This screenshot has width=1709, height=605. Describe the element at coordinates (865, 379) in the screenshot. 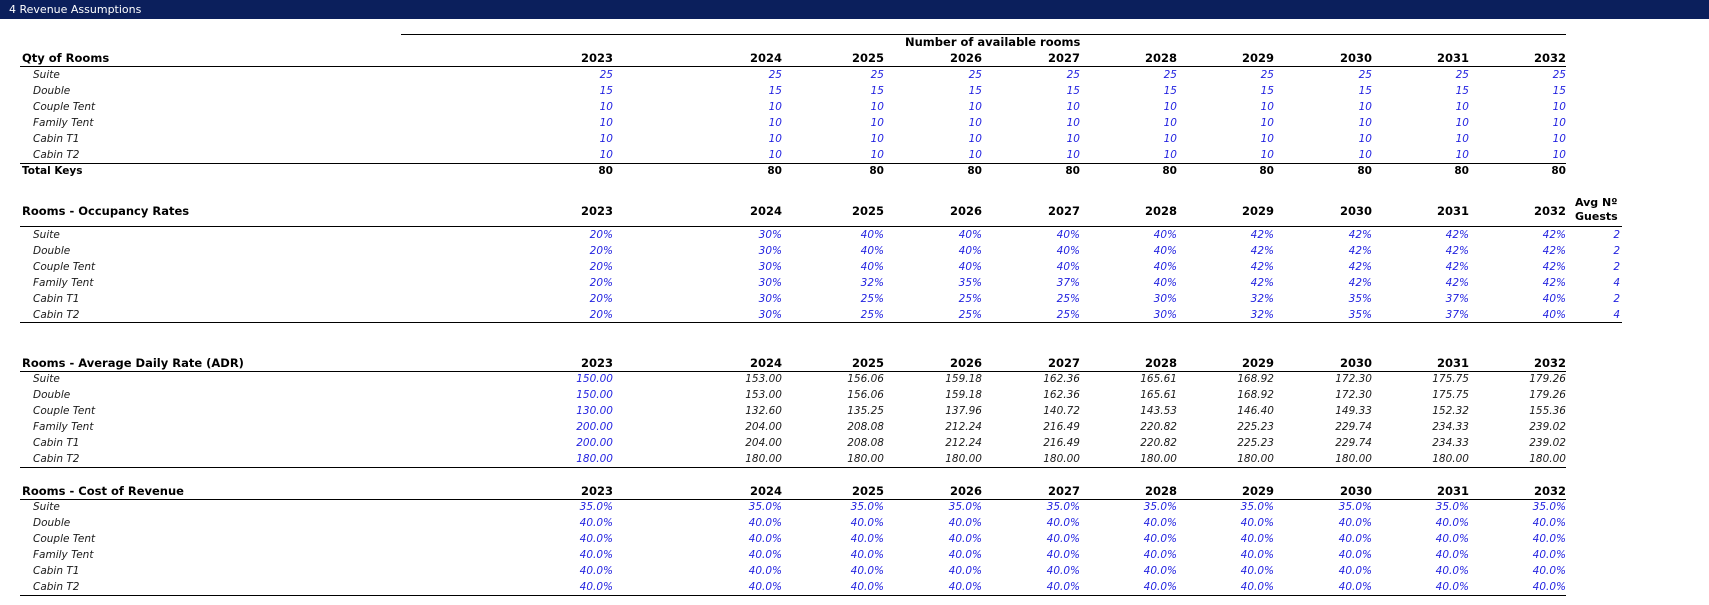

I see `adr-cell: 156.06` at that location.